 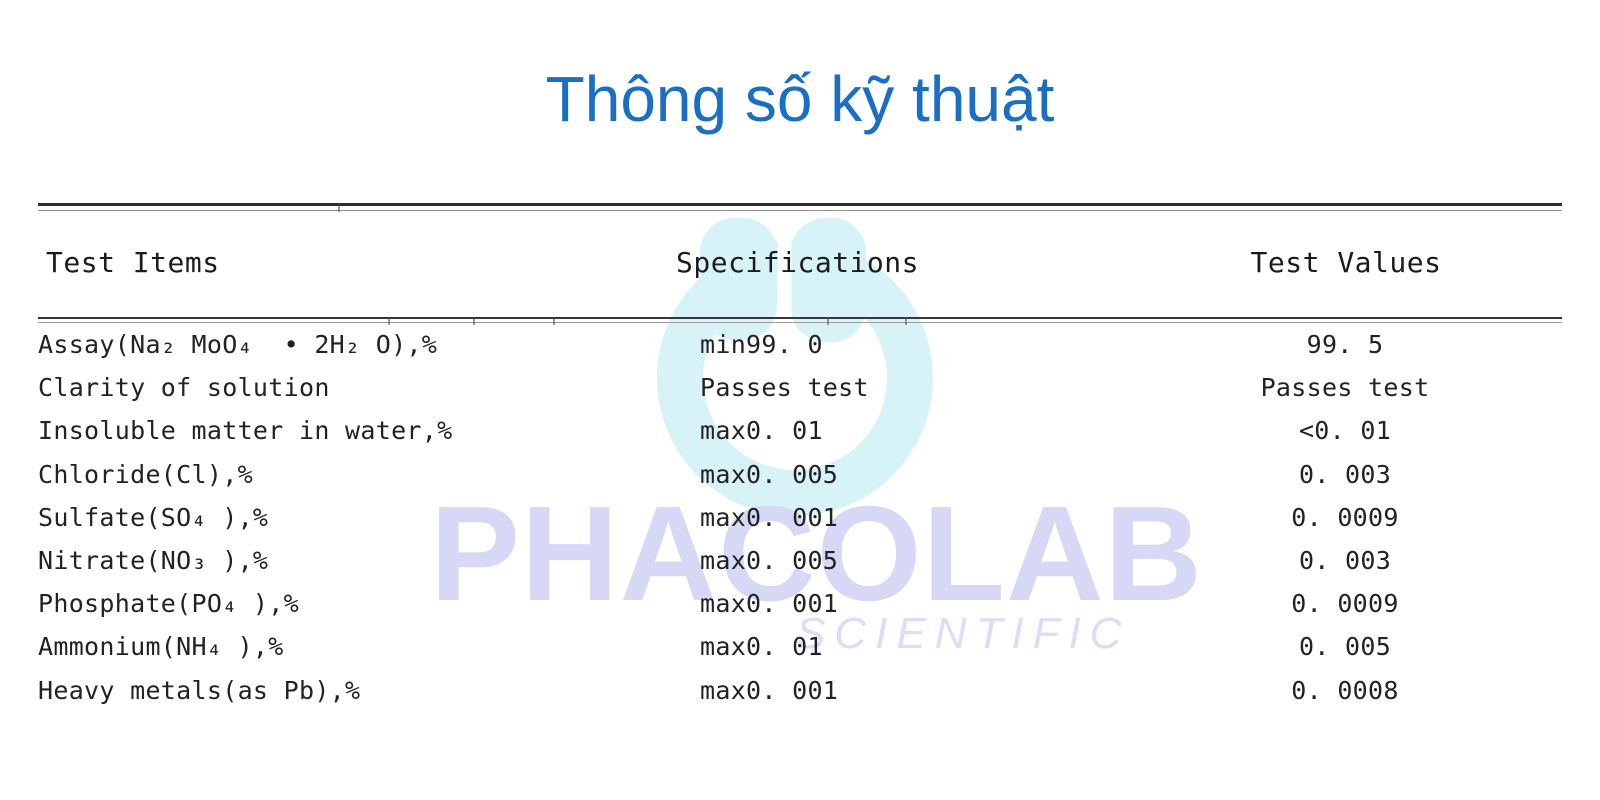 I want to click on column-header-test-items: Test Items, so click(x=133, y=262).